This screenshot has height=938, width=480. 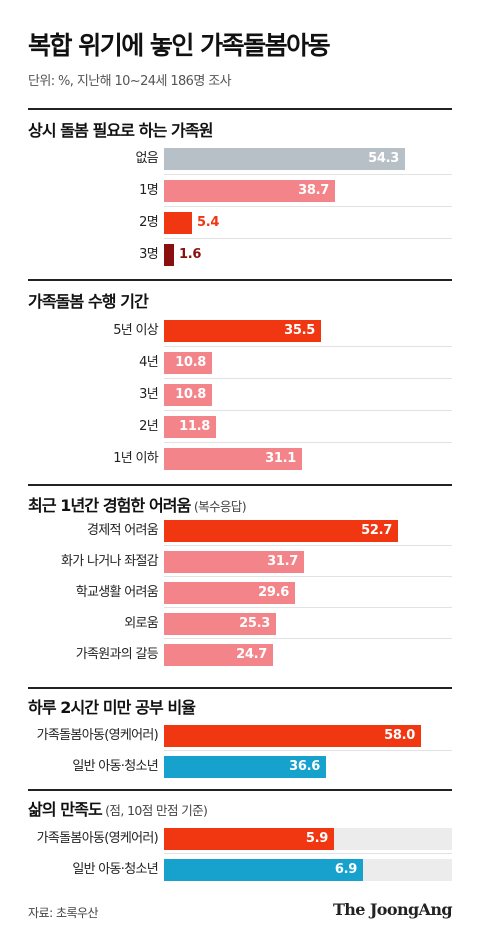 I want to click on section-title: 하루 2시간 미만 공부 비율, so click(x=112, y=706).